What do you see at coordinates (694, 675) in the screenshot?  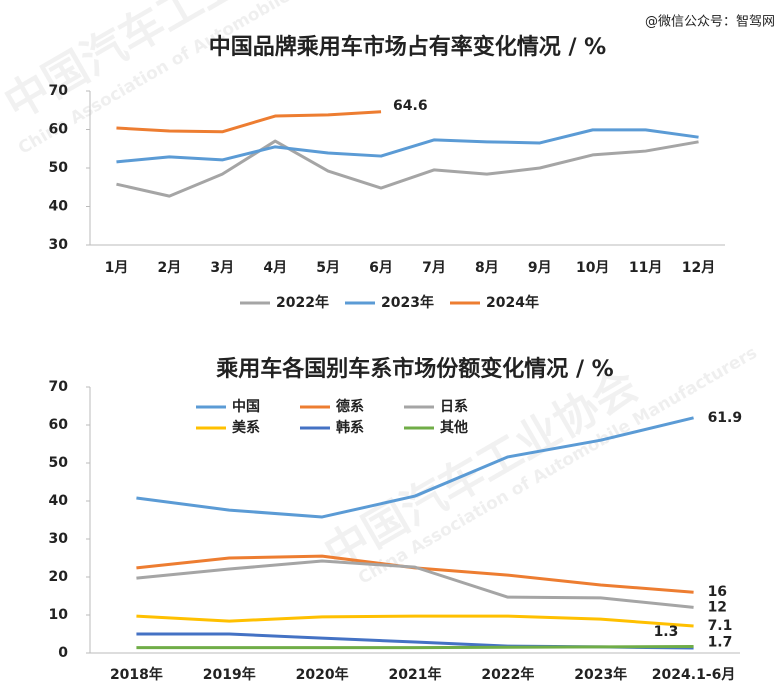 I see `x-tick-label: 2024.1-6月` at bounding box center [694, 675].